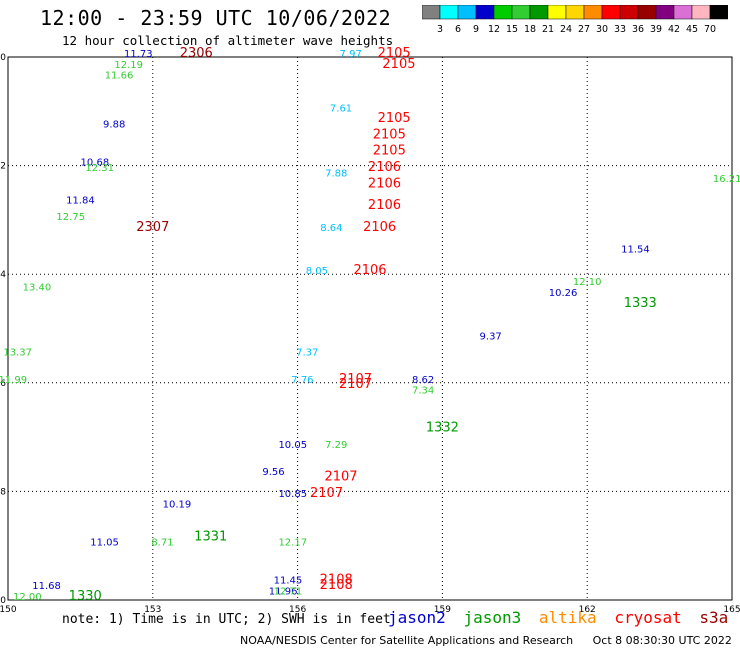 Image resolution: width=740 pixels, height=650 pixels. What do you see at coordinates (27, 597) in the screenshot?
I see `wave-height-value: 12.00` at bounding box center [27, 597].